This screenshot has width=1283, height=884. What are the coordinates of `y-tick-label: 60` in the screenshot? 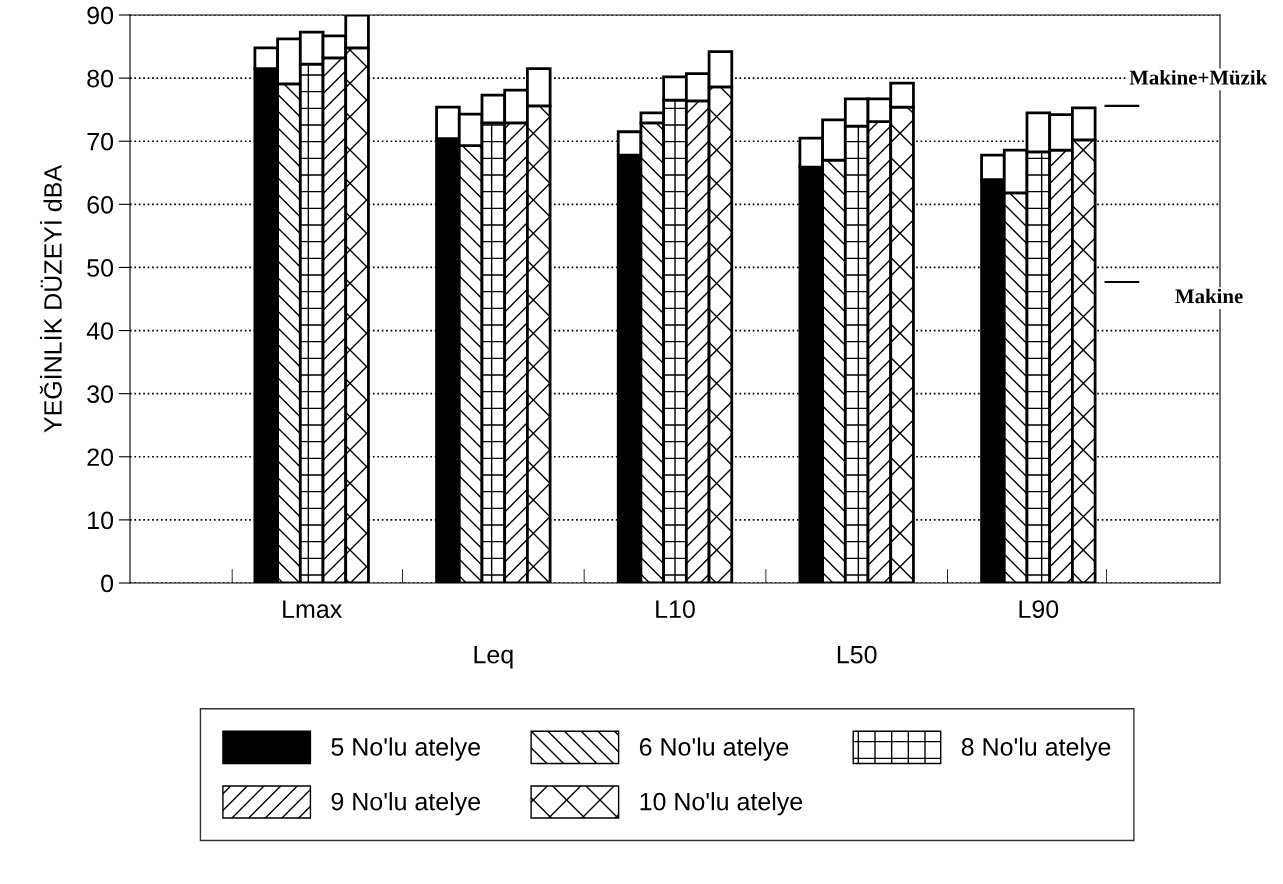 It's located at (100, 204).